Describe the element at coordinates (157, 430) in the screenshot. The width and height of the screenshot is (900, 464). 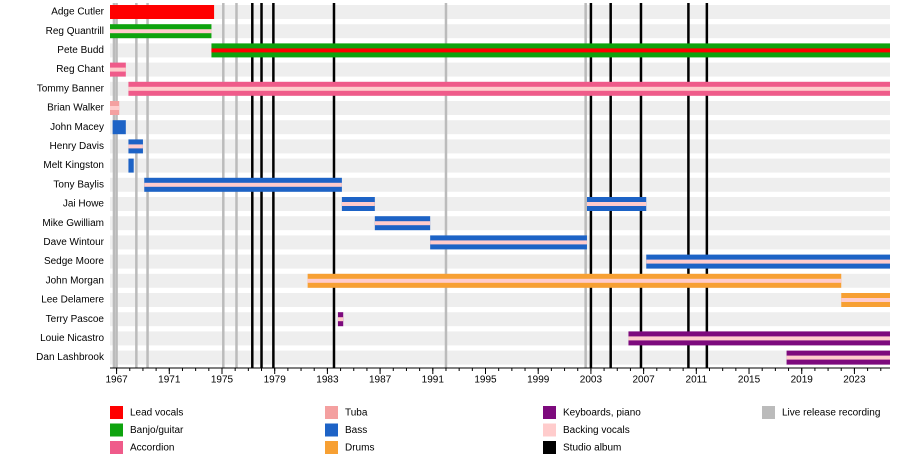
I see `legend-label: Banjo/guitar` at that location.